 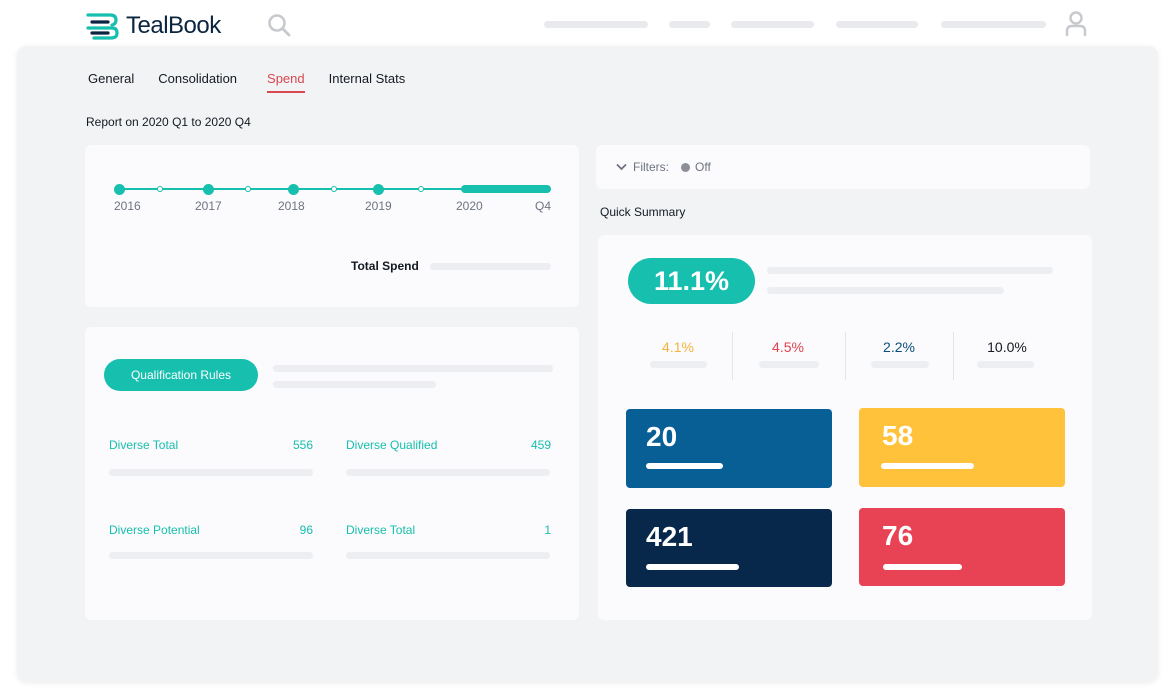 What do you see at coordinates (392, 445) in the screenshot?
I see `stat-label-diverse-qualified: Diverse Qualified` at bounding box center [392, 445].